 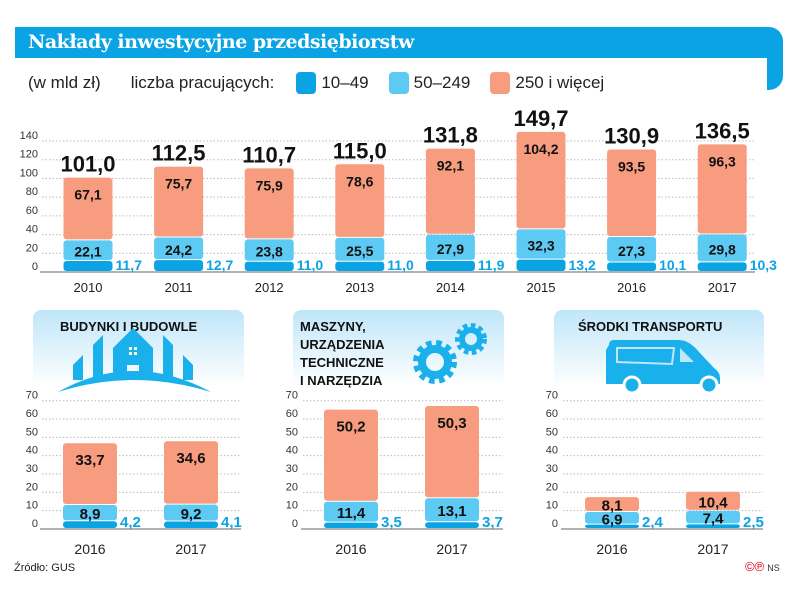 I want to click on panel-header-buildings: BUDYNKI I BUDOWLE, so click(x=138, y=352).